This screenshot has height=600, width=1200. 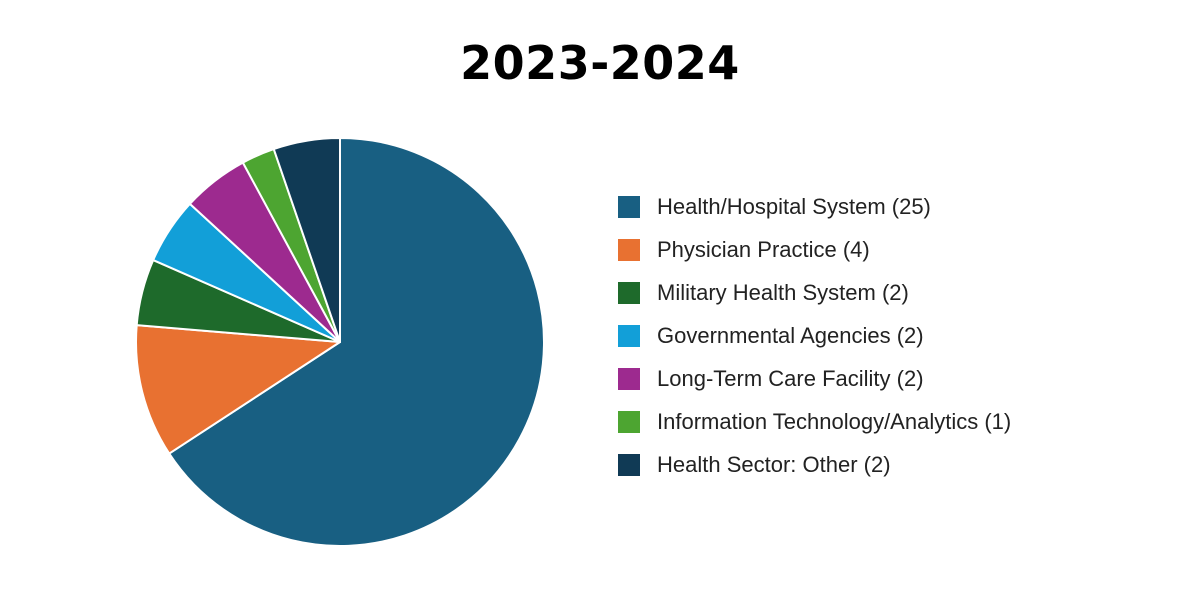 I want to click on legend-label: Health/Hospital System (25), so click(x=794, y=206).